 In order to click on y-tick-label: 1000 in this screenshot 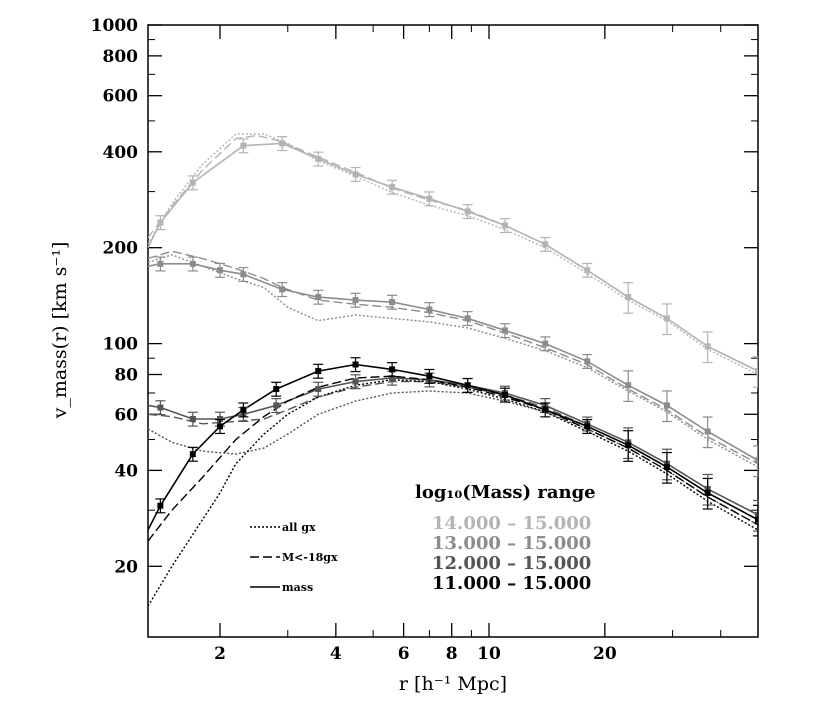, I will do `click(114, 26)`.